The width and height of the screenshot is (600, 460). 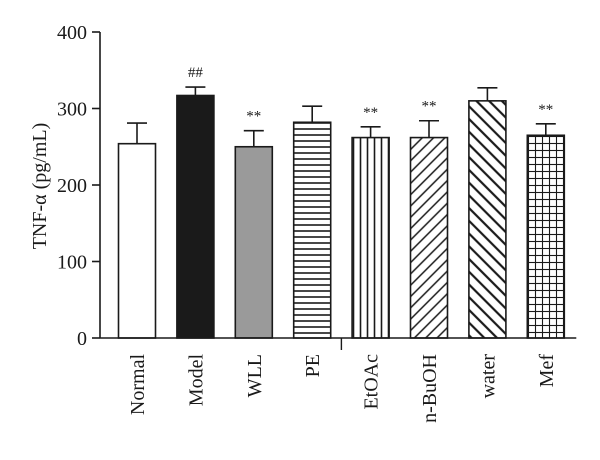 What do you see at coordinates (138, 385) in the screenshot?
I see `x-tick-label: Normal` at bounding box center [138, 385].